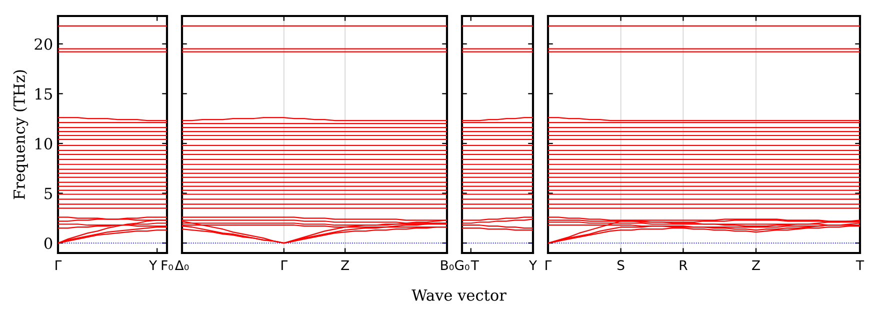 The height and width of the screenshot is (310, 881). Describe the element at coordinates (181, 265) in the screenshot. I see `x-tick-label: Δ₀` at that location.